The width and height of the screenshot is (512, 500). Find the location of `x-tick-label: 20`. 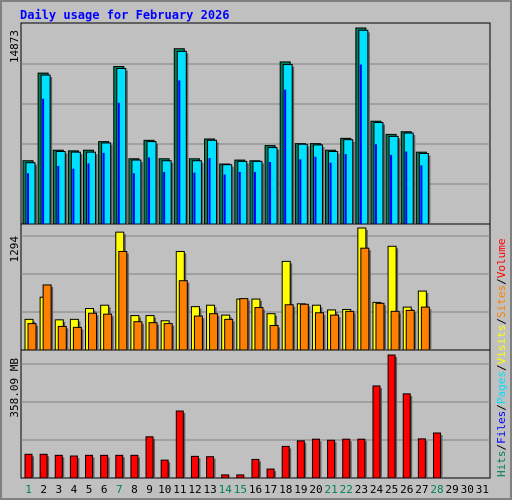

x-tick-label: 20 is located at coordinates (315, 489).